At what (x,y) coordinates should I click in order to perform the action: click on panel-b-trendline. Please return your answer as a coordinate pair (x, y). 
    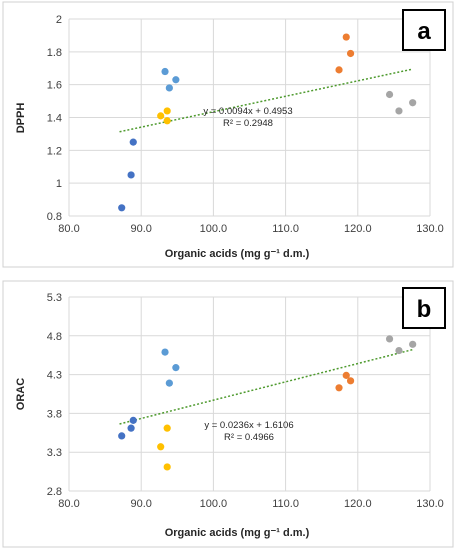
    Looking at the image, I should click on (266, 386).